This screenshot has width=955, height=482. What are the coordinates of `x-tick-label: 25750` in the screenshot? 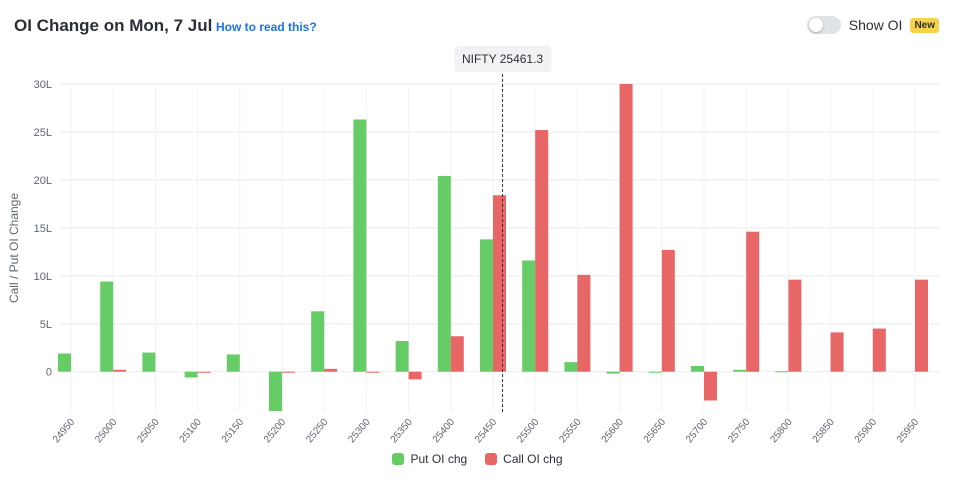 It's located at (739, 431).